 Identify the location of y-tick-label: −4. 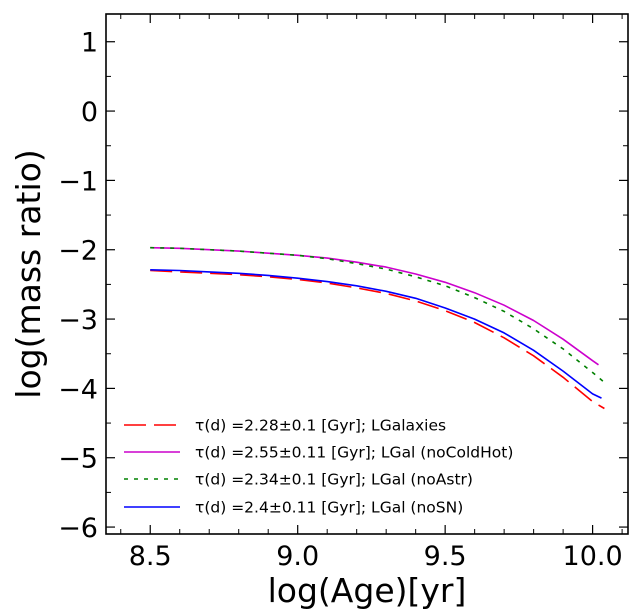
(78, 389).